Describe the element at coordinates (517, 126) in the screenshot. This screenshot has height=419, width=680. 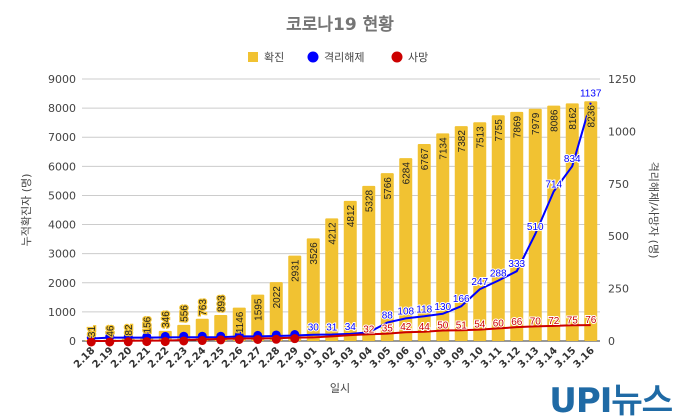
I see `bar-data-label: 7869` at that location.